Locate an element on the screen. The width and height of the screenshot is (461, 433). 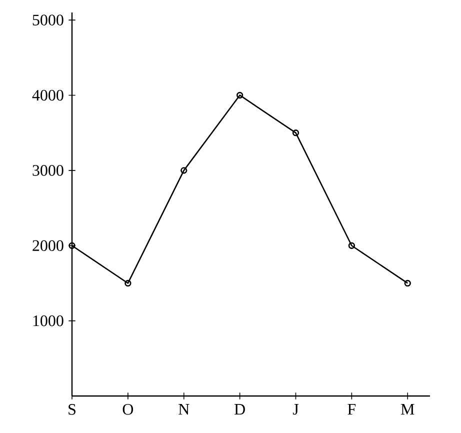
y-tick-label: 1000 is located at coordinates (48, 320).